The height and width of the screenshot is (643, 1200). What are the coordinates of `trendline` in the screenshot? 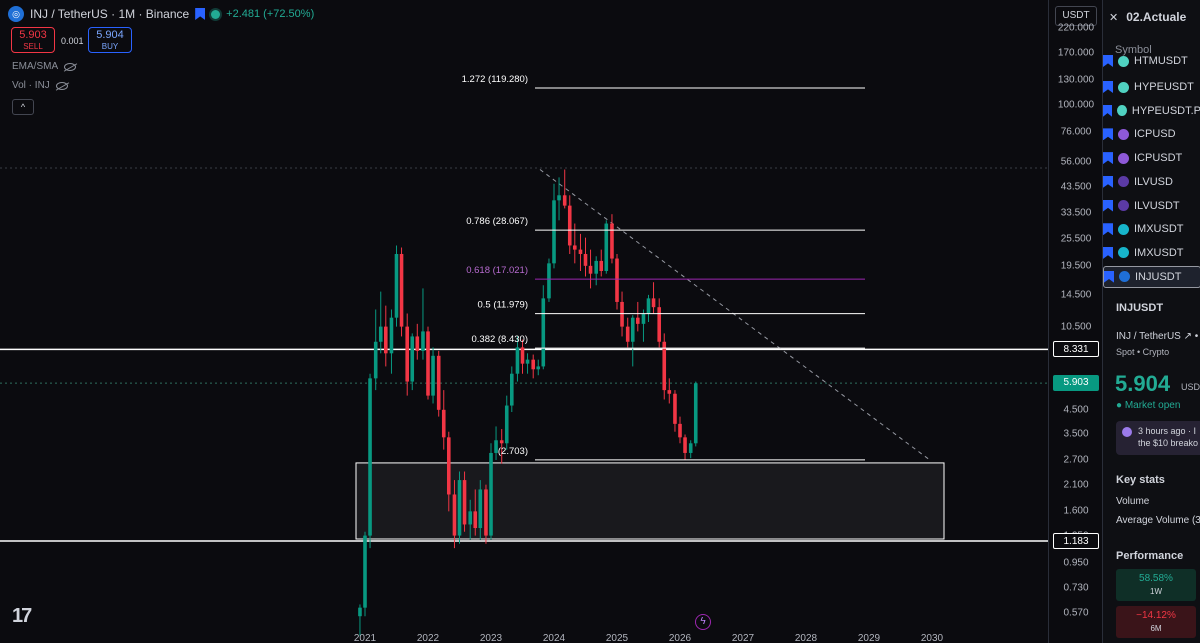 It's located at (734, 314).